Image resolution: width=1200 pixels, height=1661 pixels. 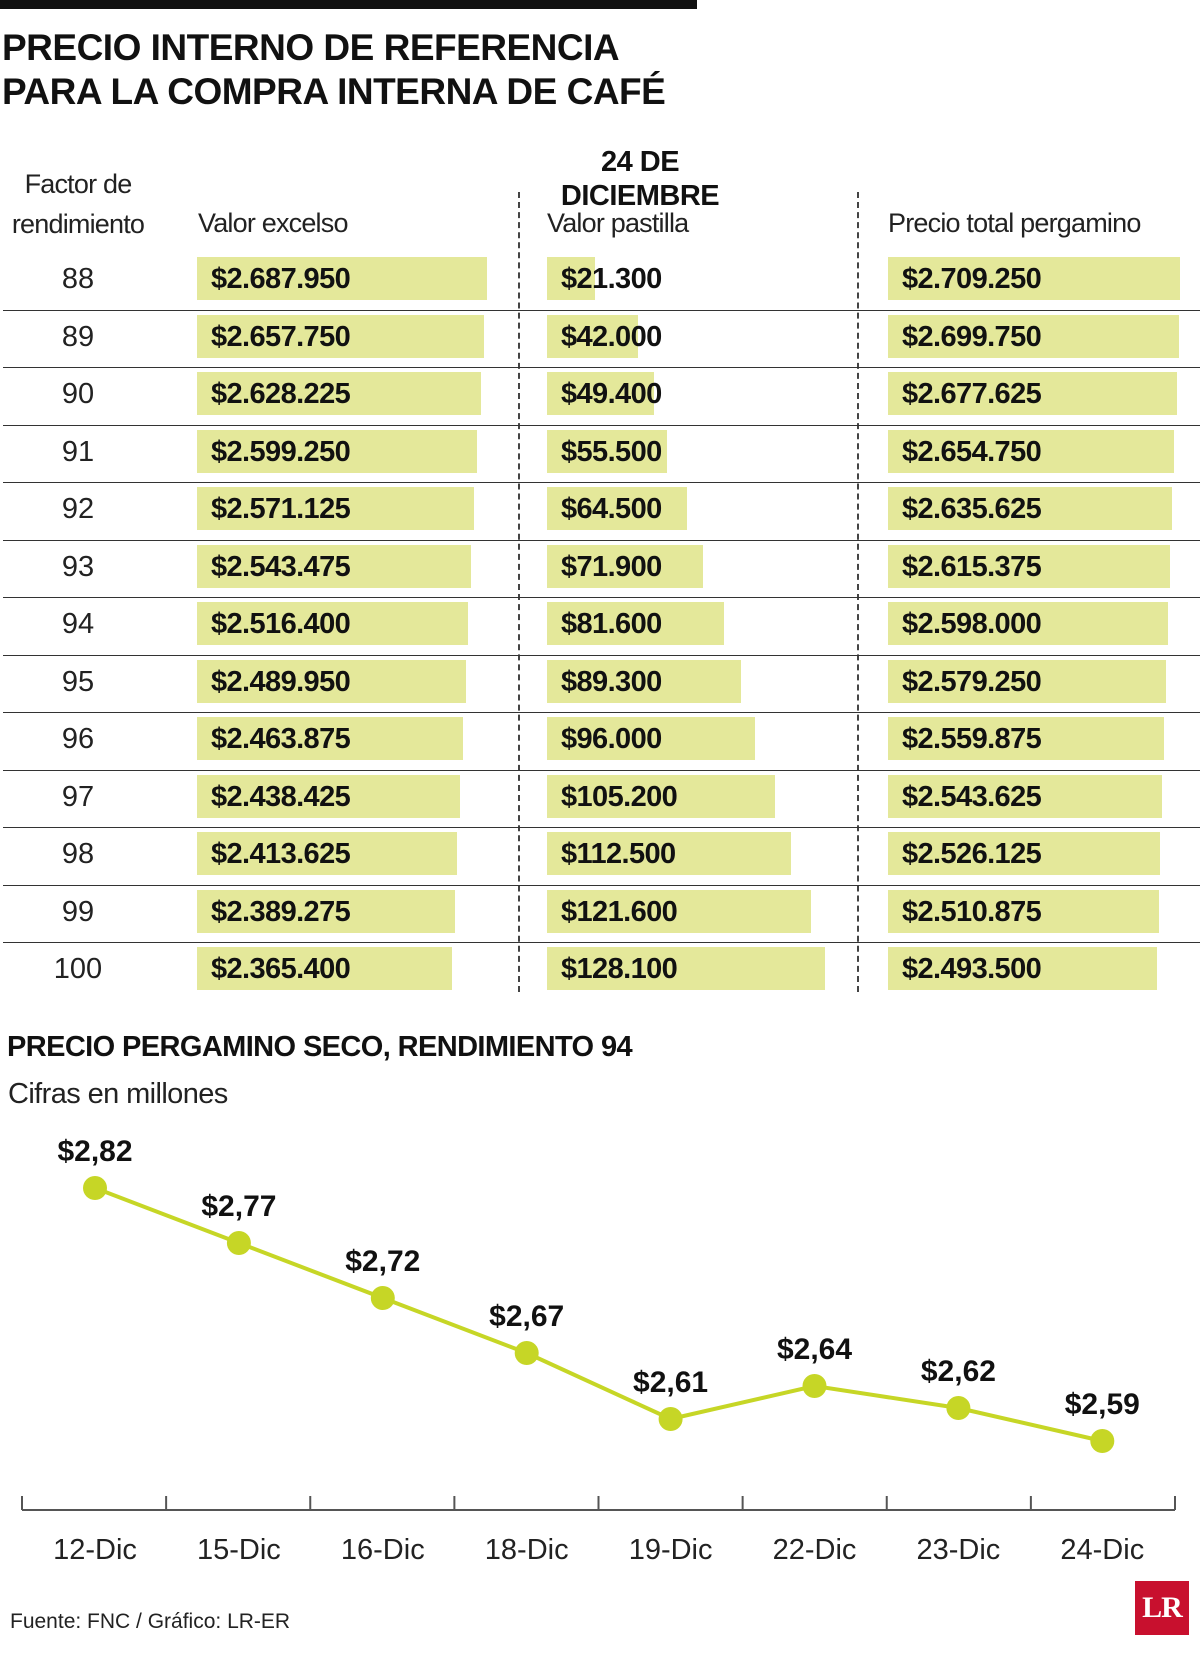 I want to click on factor-cell: 93, so click(x=78, y=566).